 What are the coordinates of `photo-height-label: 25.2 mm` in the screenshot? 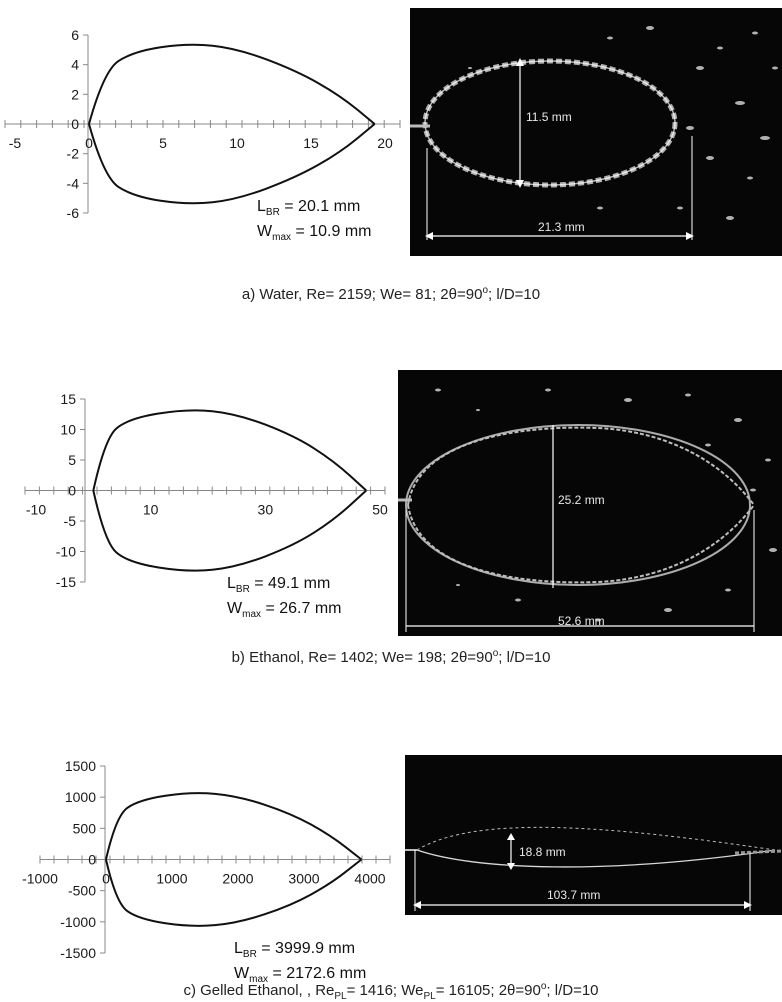 It's located at (581, 500).